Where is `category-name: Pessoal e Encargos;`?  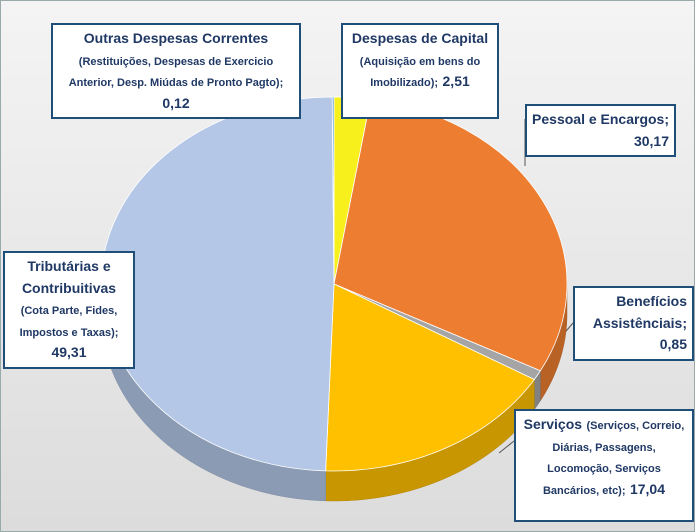
category-name: Pessoal e Encargos; is located at coordinates (600, 119).